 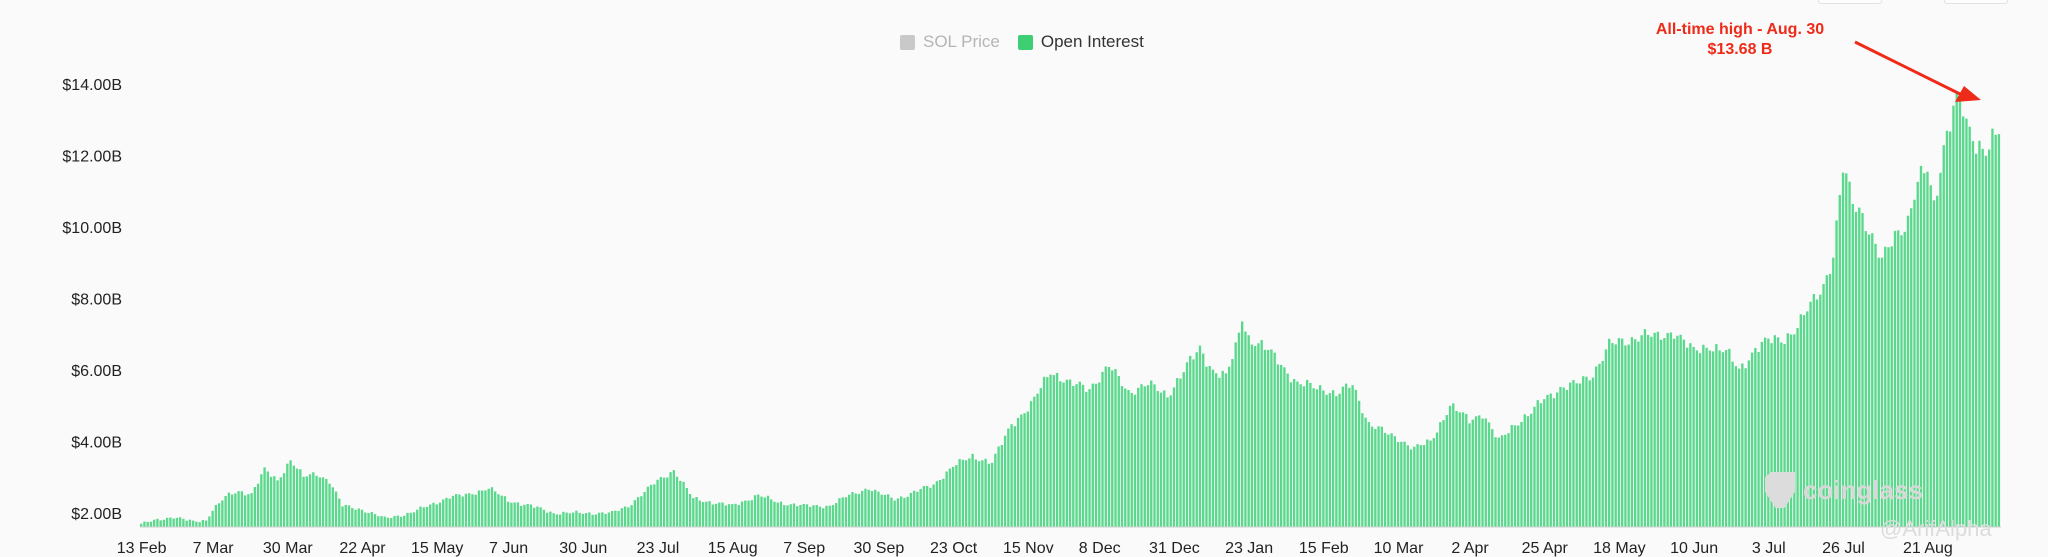 What do you see at coordinates (1976, 2) in the screenshot?
I see `toolbar-button-right` at bounding box center [1976, 2].